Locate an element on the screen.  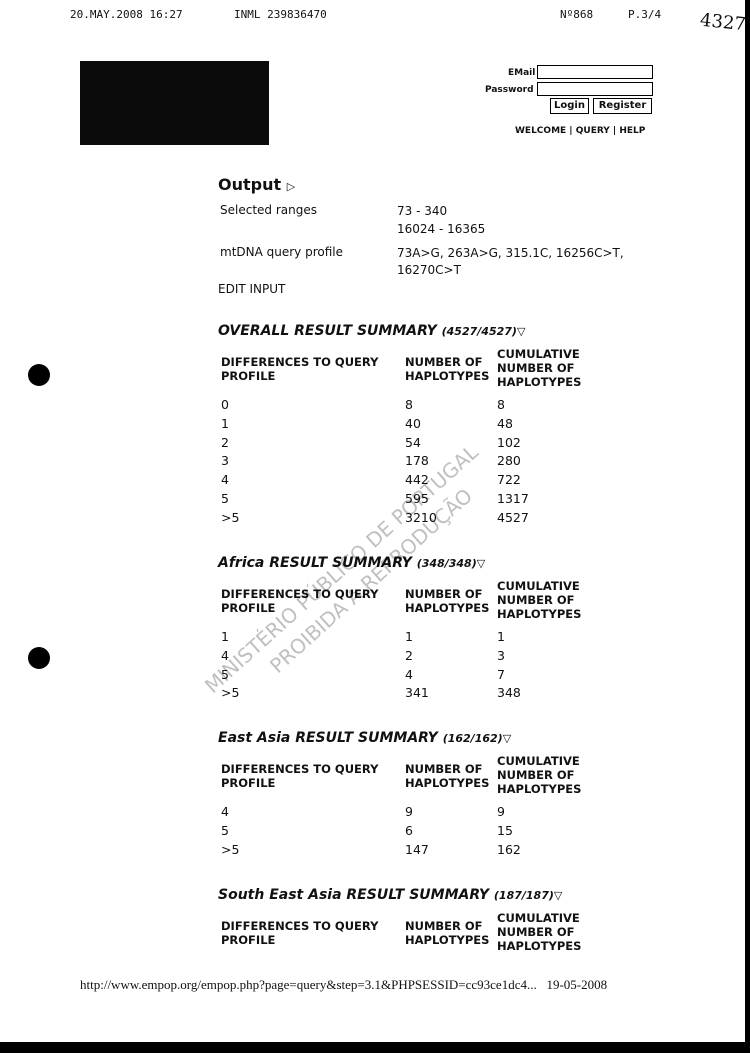
logo is located at coordinates (174, 103).